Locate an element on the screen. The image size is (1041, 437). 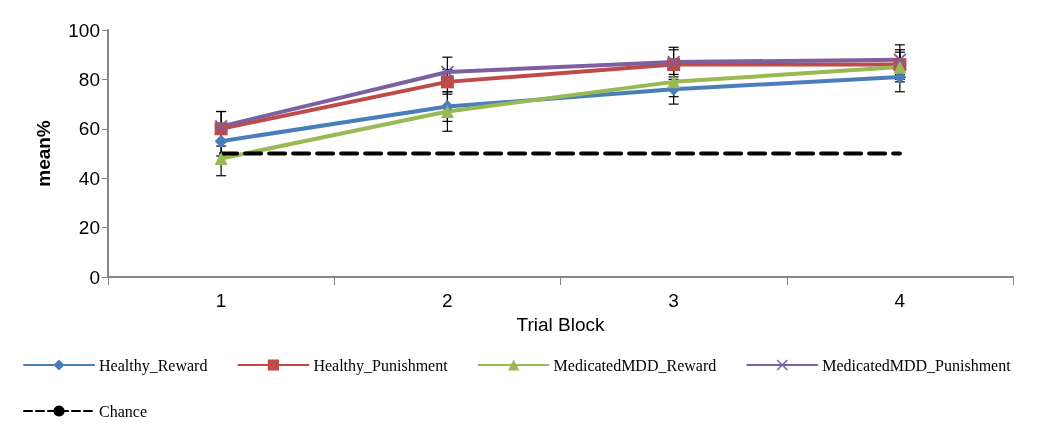
x-tick-label: 3 is located at coordinates (673, 300).